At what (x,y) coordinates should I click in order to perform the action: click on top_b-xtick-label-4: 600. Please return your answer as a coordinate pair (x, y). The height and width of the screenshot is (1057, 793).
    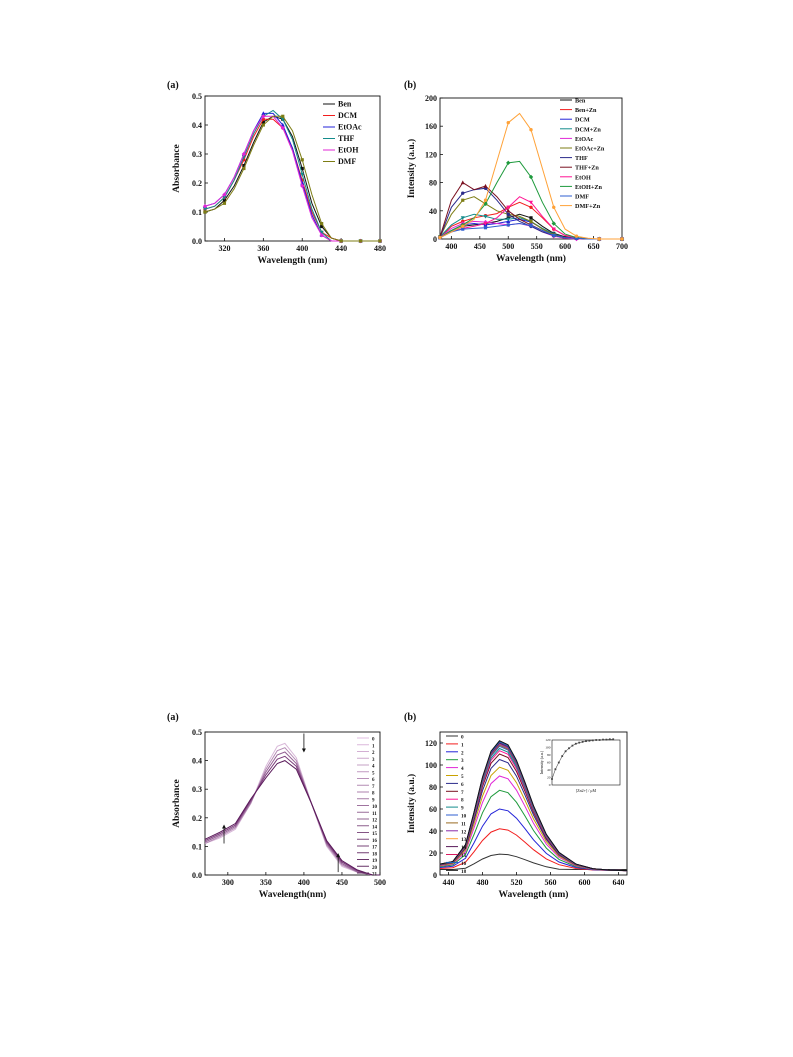
    Looking at the image, I should click on (565, 246).